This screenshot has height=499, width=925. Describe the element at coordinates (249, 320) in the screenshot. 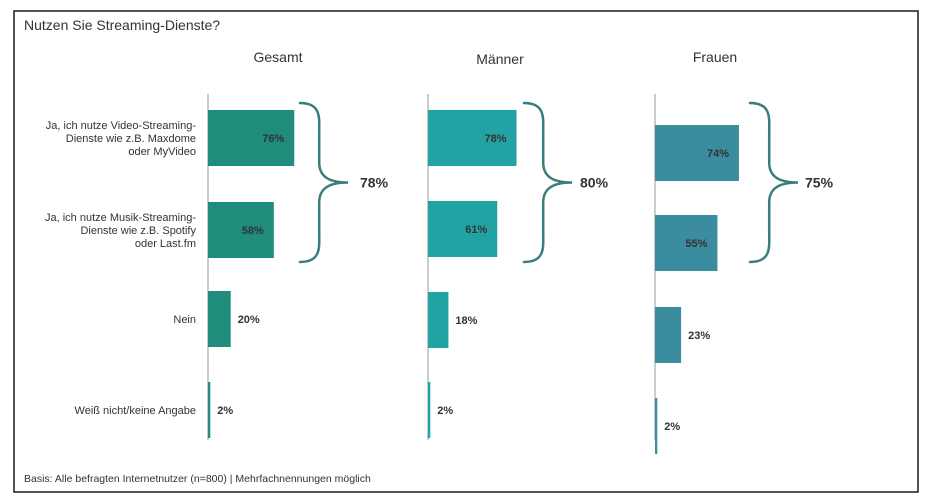

I see `bar-value-label: 20%` at that location.